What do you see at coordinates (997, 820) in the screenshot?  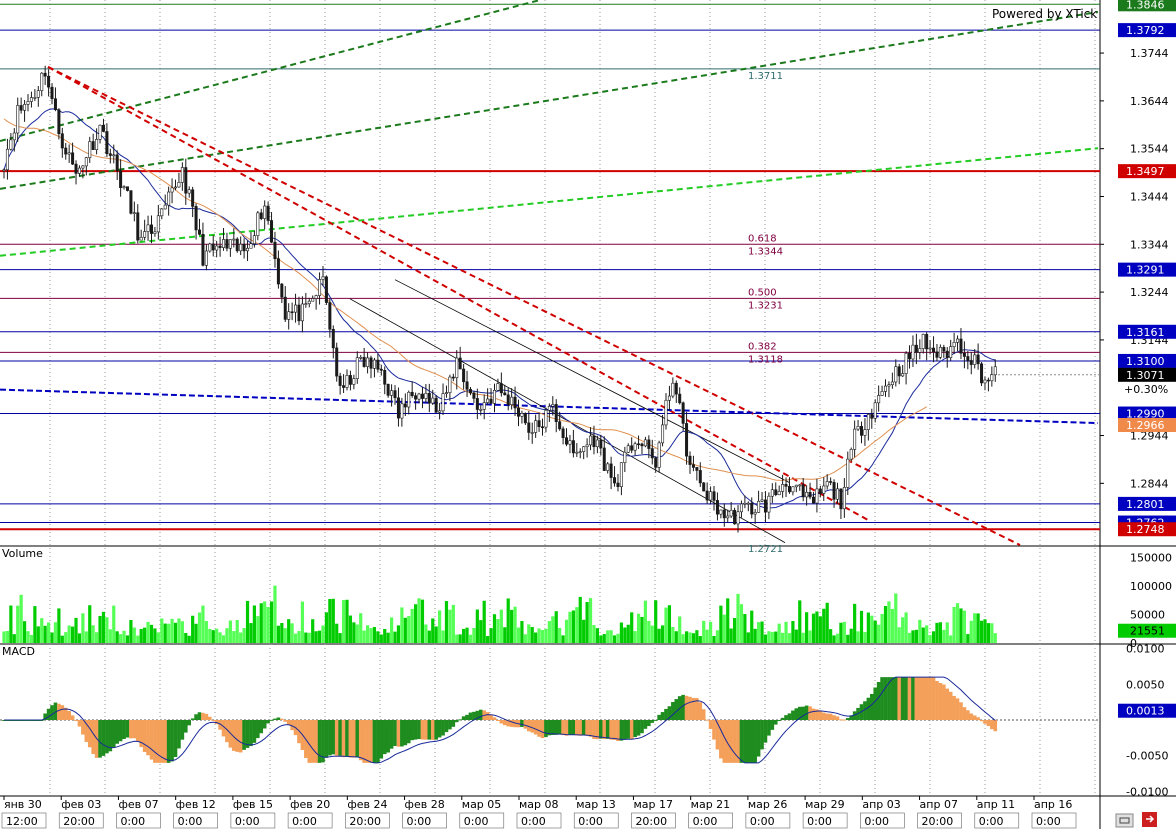 I see `time-label-box` at bounding box center [997, 820].